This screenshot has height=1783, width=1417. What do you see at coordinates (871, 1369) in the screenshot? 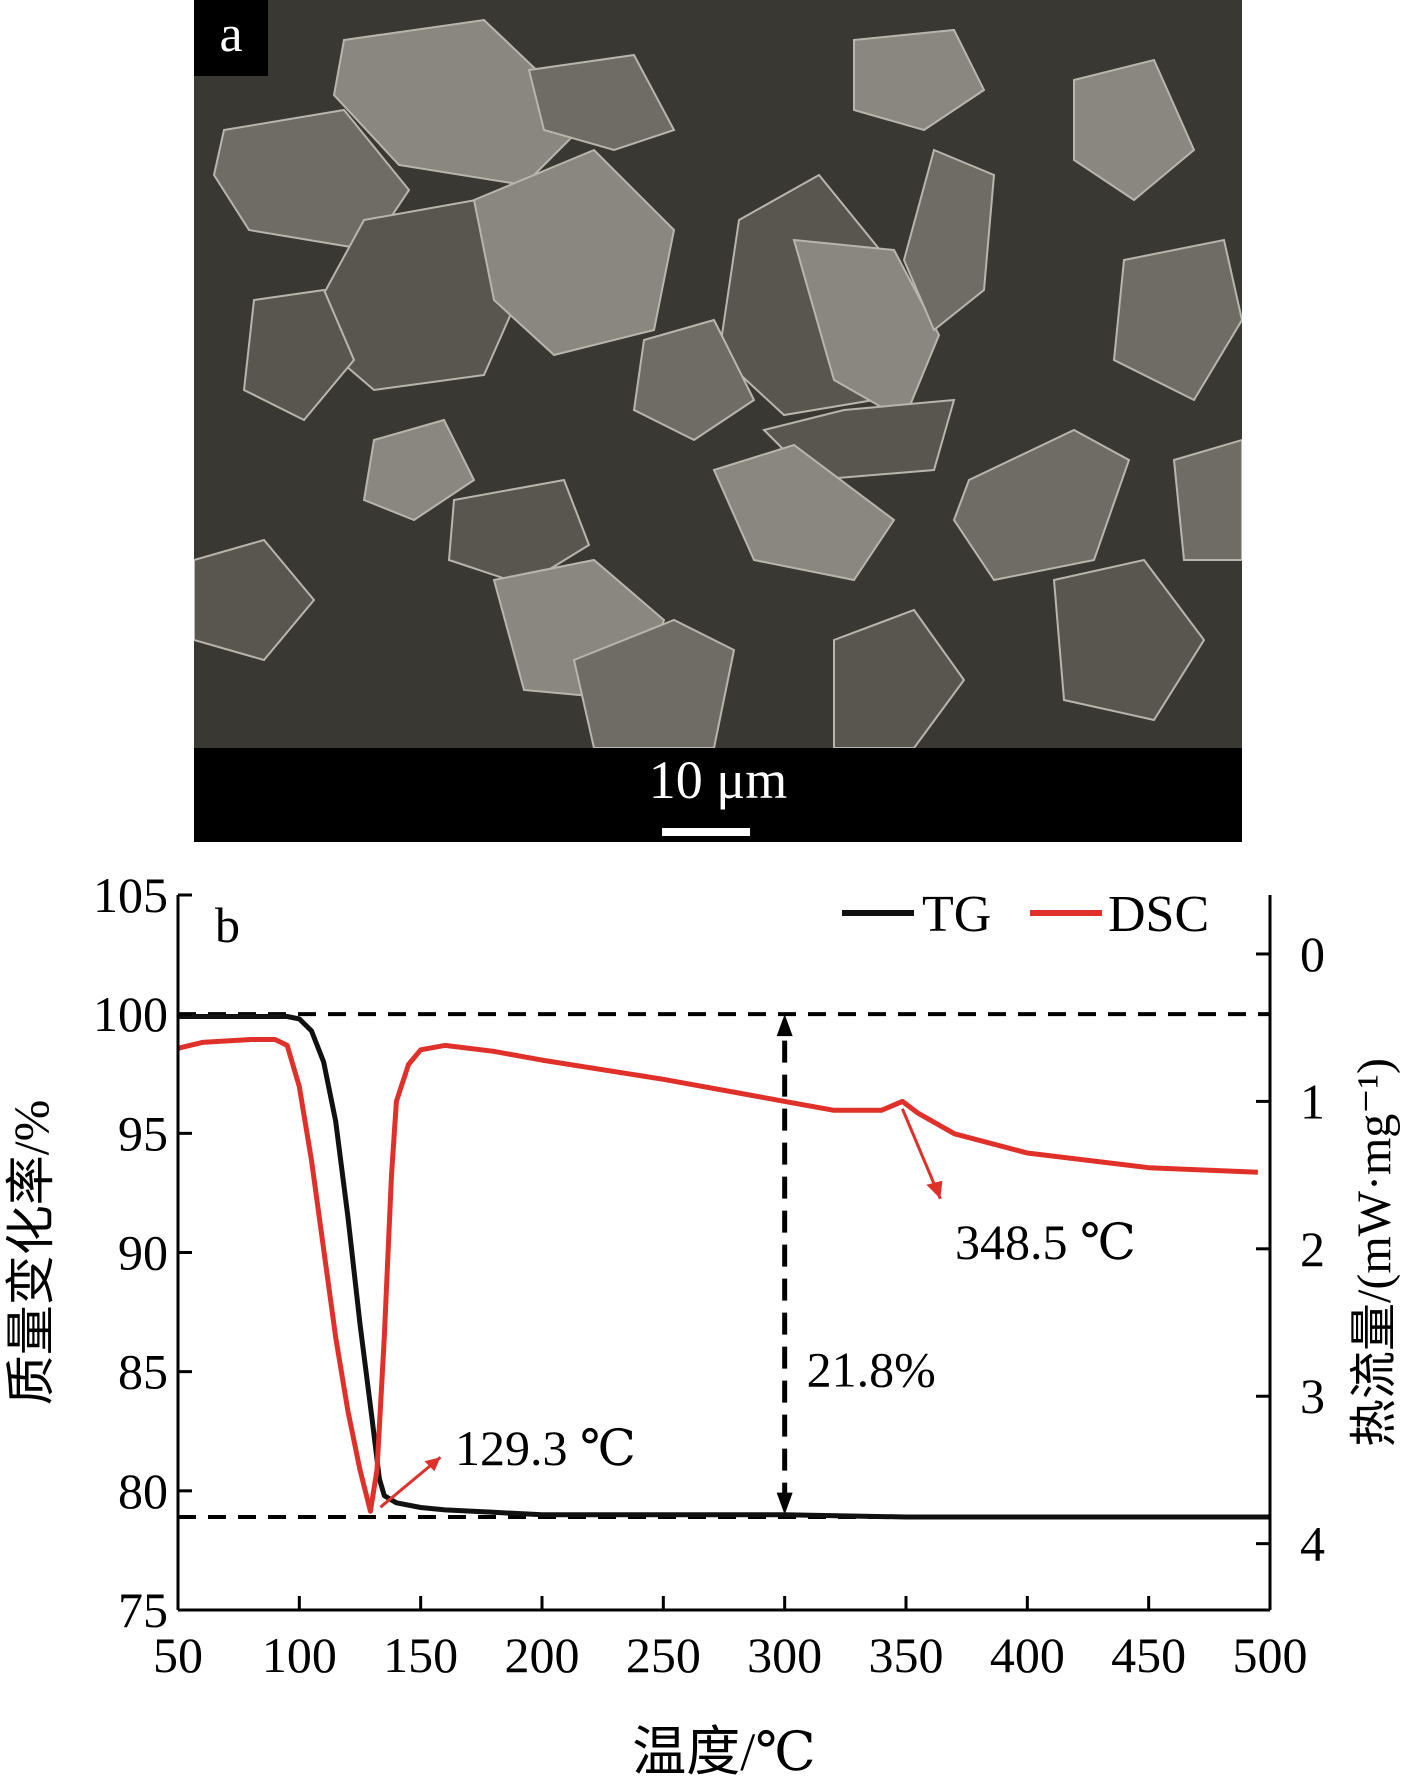
I see `annotation-mass-loss: 21.8%` at bounding box center [871, 1369].